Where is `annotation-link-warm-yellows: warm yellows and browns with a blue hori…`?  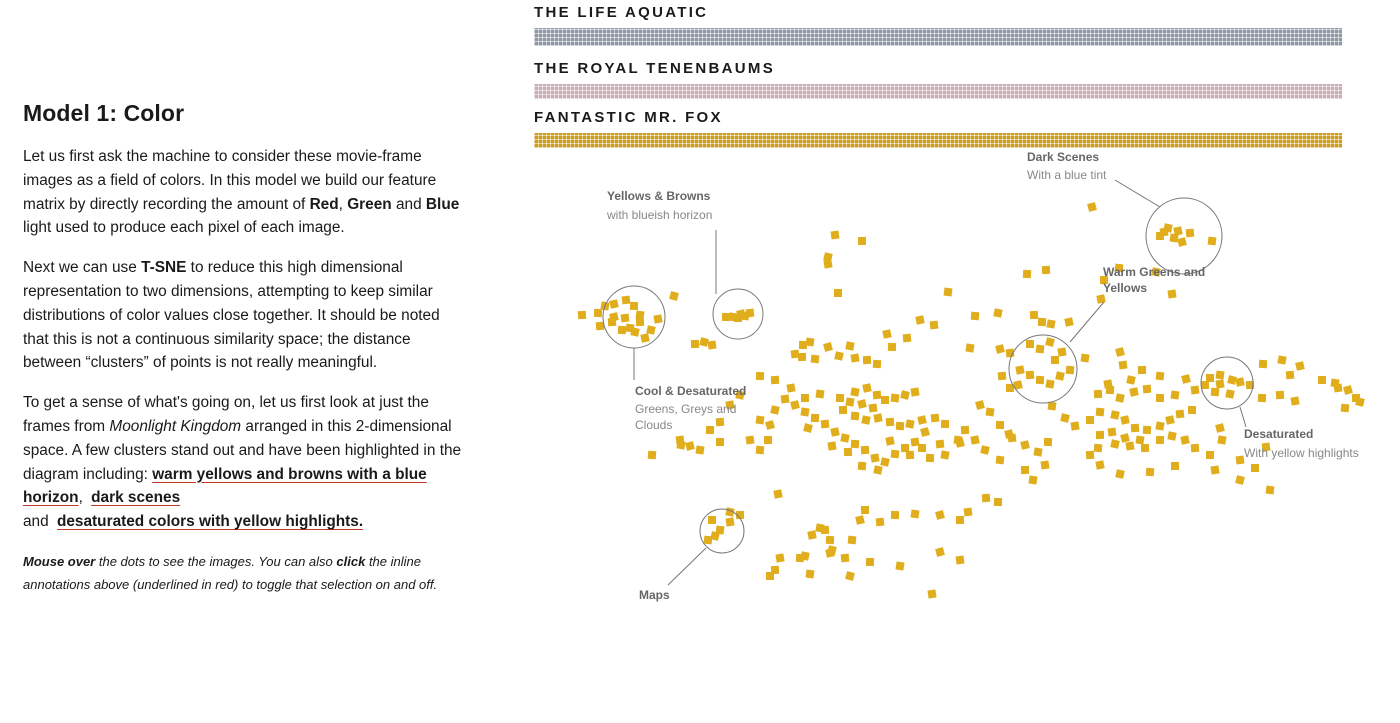
annotation-link-warm-yellows: warm yellows and browns with a blue hori… is located at coordinates (225, 486).